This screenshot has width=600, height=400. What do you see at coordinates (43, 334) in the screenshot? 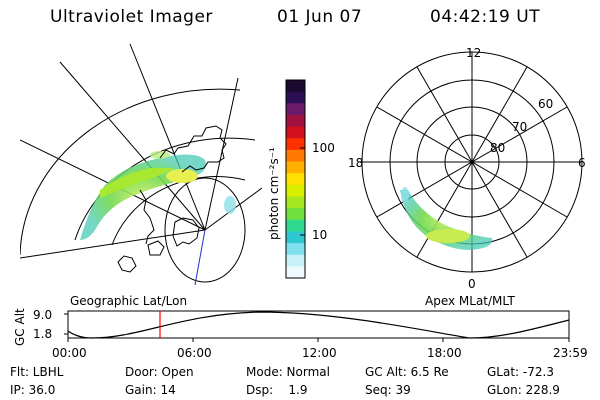
I see `timeline-ytick-min: 1.8` at bounding box center [43, 334].